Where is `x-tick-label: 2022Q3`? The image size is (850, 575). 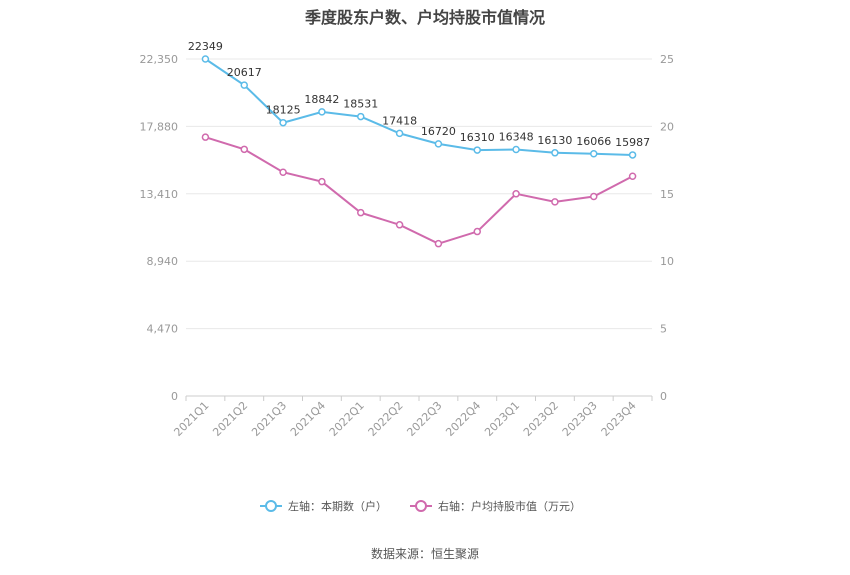 x-tick-label: 2022Q3 is located at coordinates (424, 419).